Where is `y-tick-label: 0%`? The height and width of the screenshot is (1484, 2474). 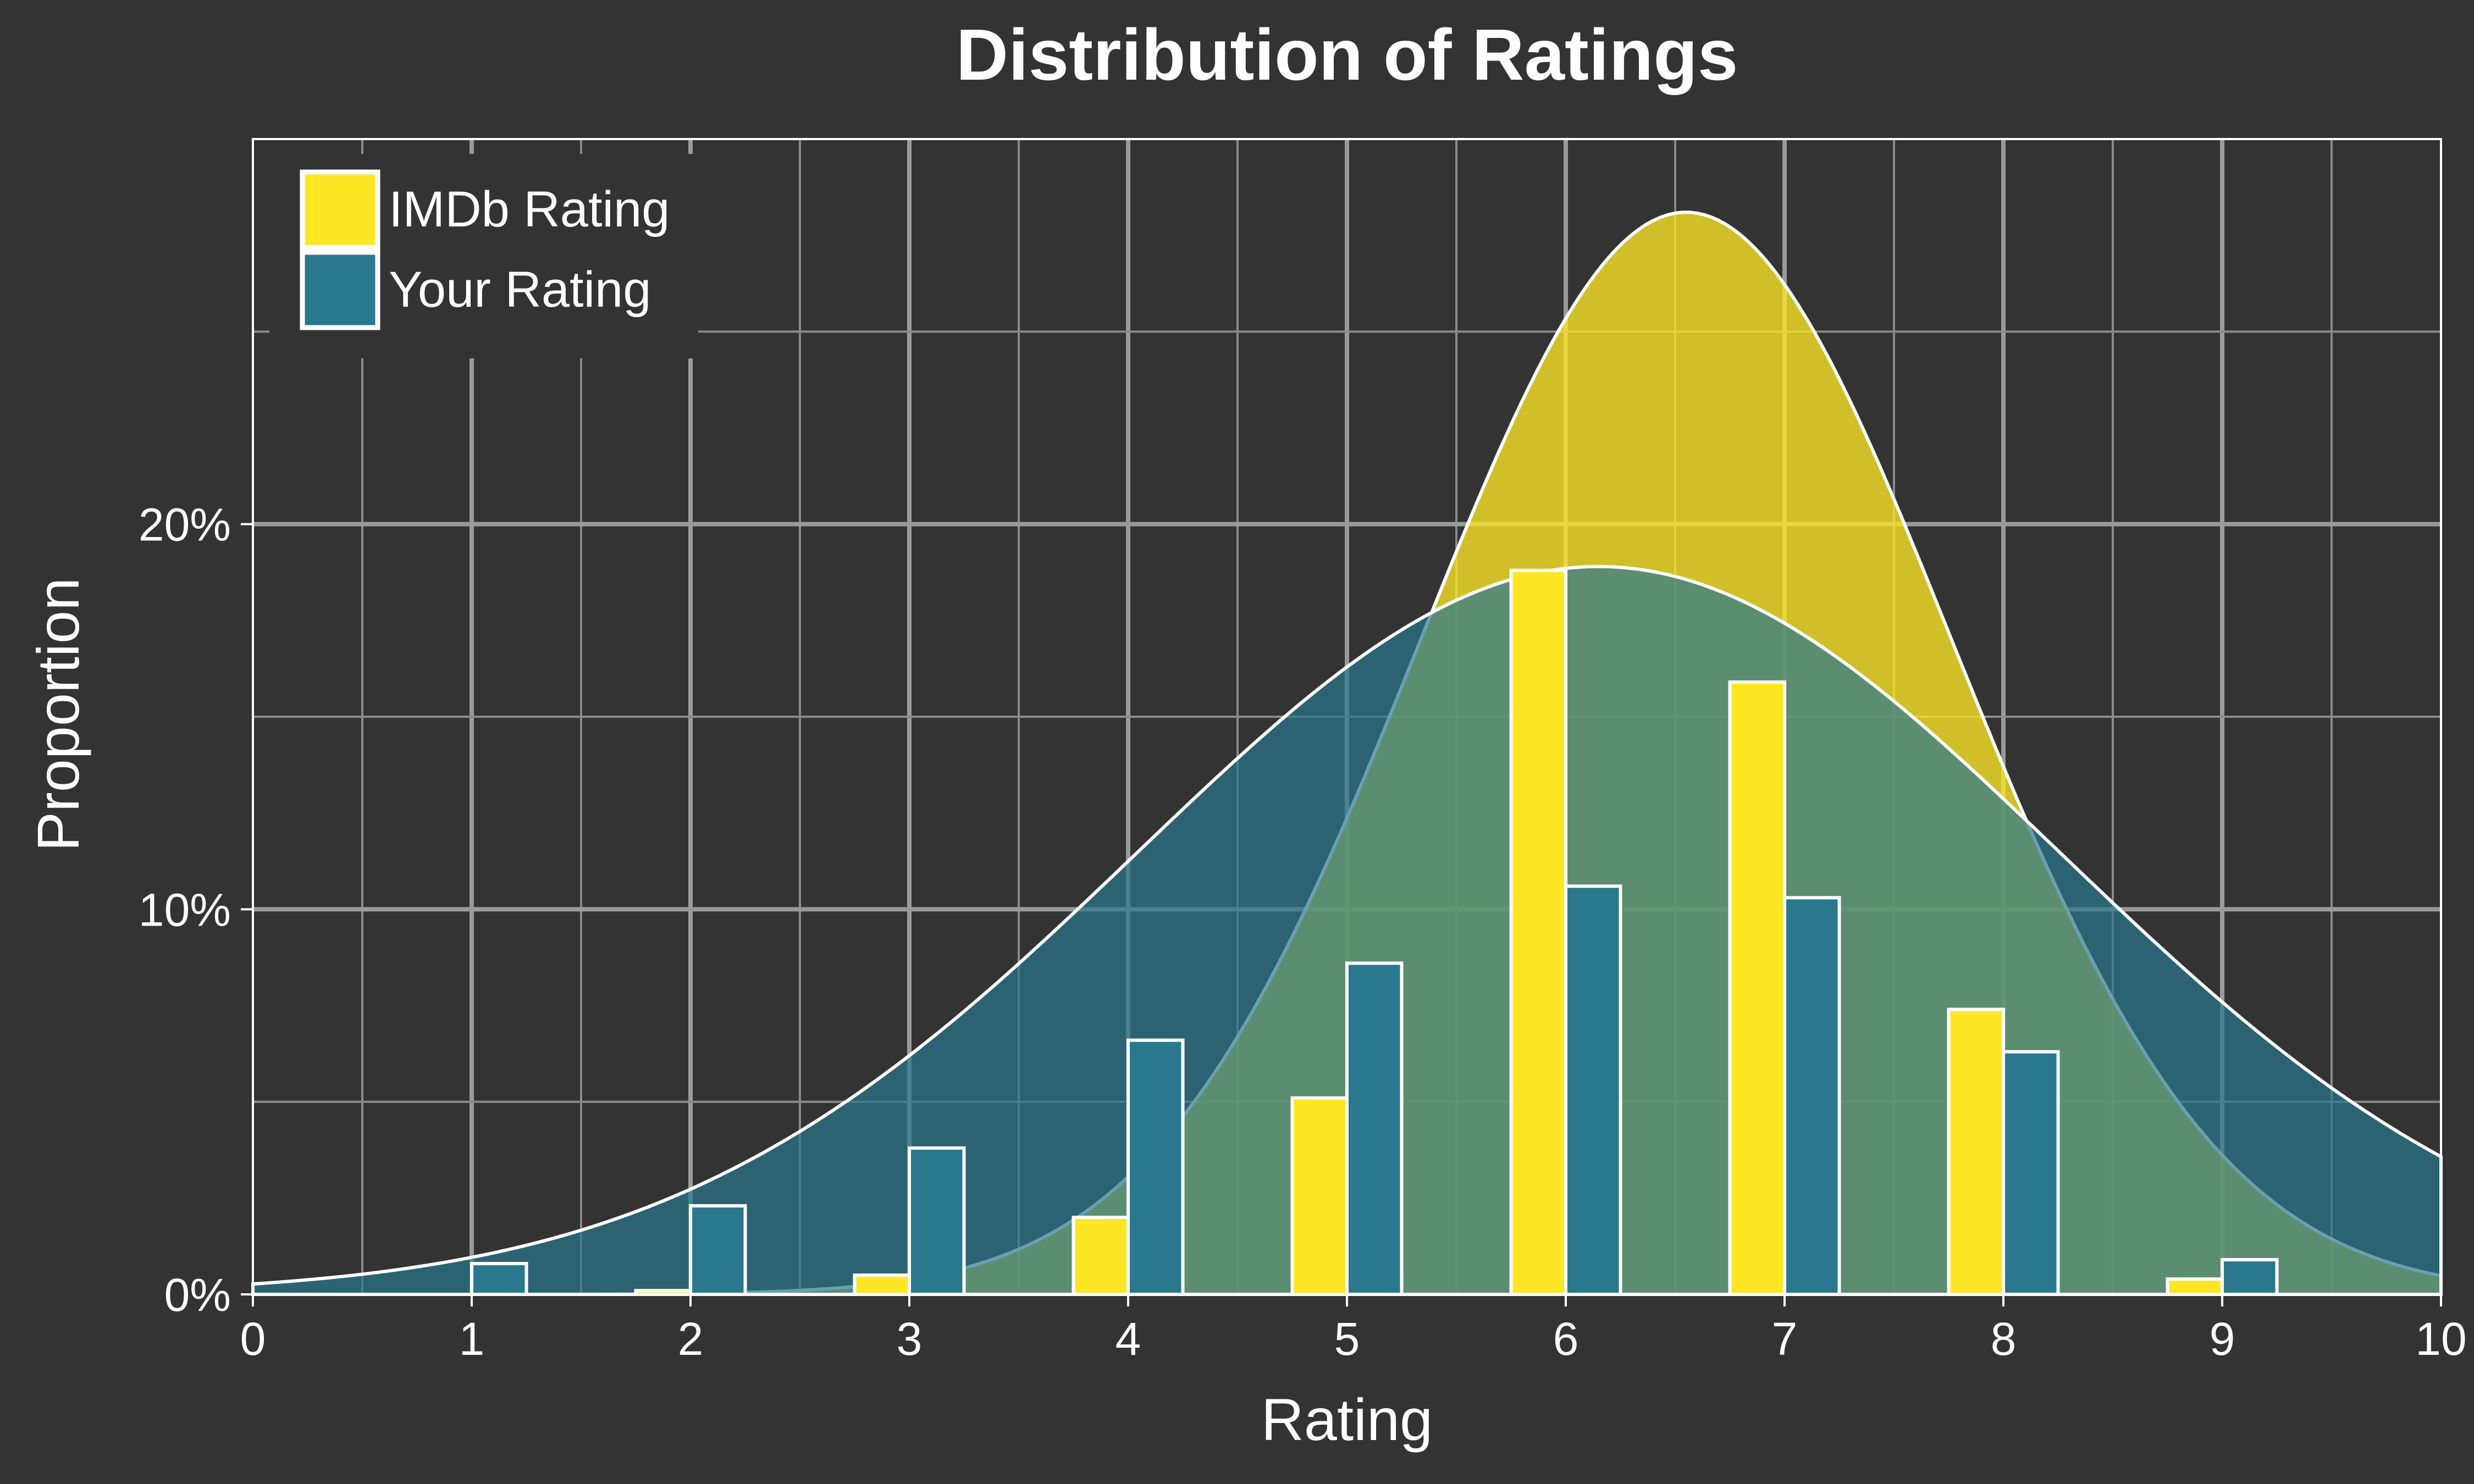
y-tick-label: 0% is located at coordinates (198, 1295).